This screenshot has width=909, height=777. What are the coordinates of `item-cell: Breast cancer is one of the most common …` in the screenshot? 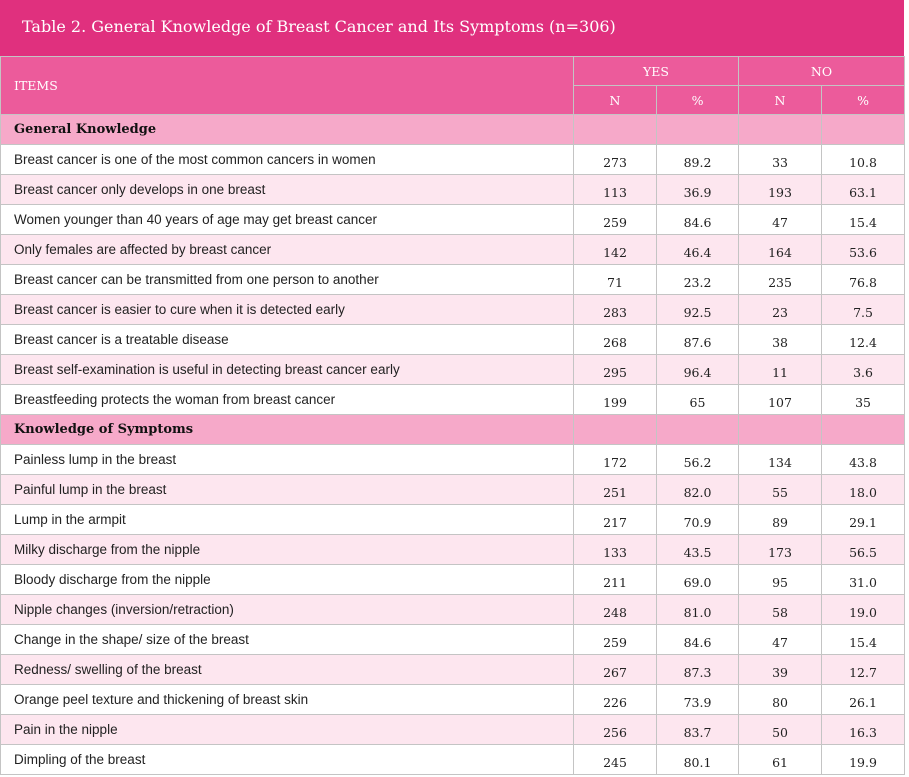 It's located at (287, 159).